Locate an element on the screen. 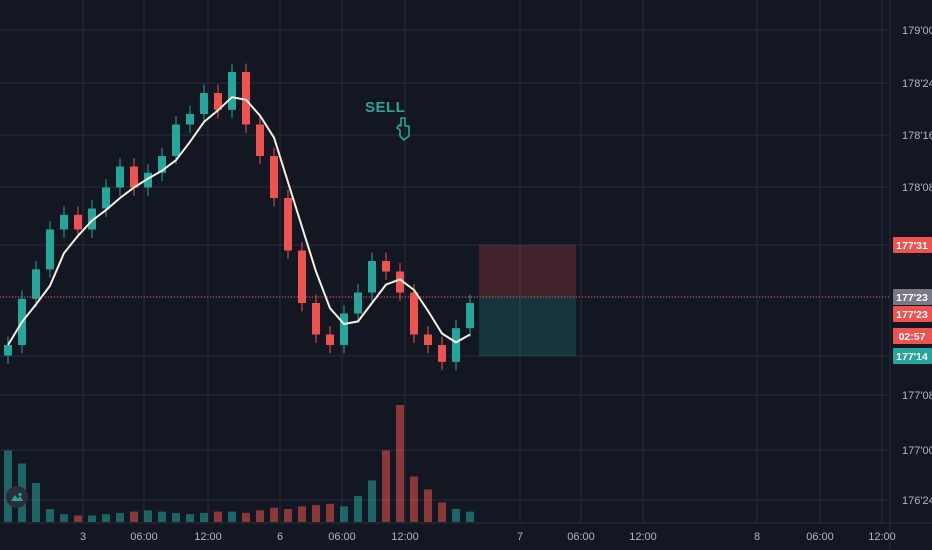 This screenshot has width=932, height=550. price-tick-label: 179'00 is located at coordinates (917, 31).